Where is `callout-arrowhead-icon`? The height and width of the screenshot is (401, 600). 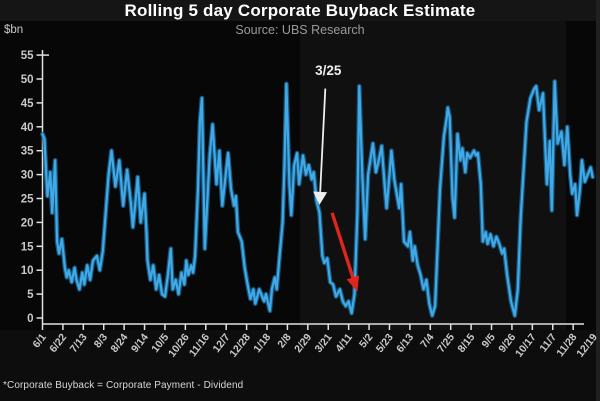
callout-arrowhead-icon is located at coordinates (320, 198).